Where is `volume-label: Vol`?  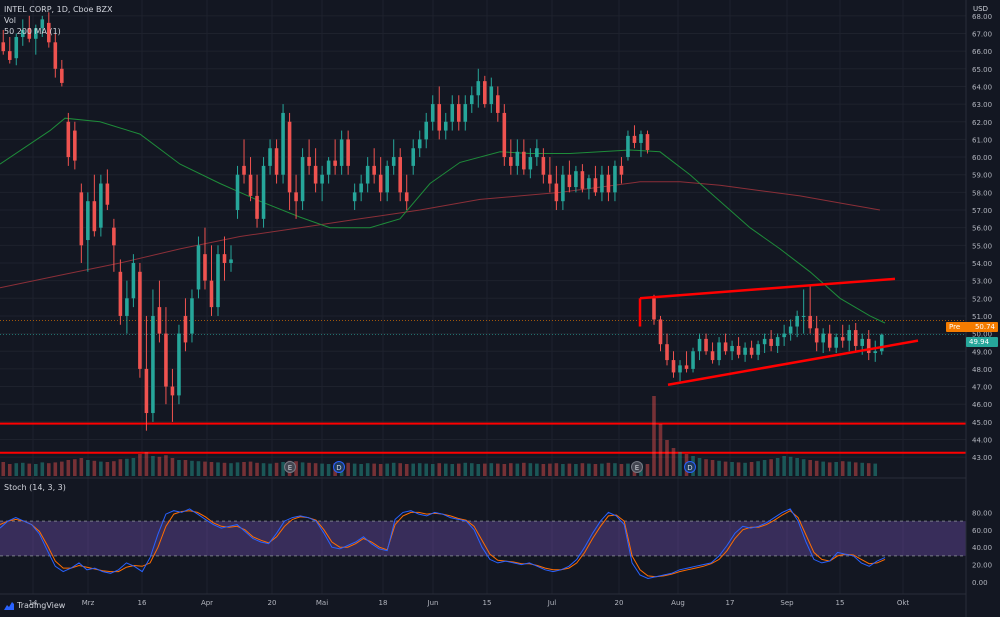 volume-label: Vol is located at coordinates (10, 20).